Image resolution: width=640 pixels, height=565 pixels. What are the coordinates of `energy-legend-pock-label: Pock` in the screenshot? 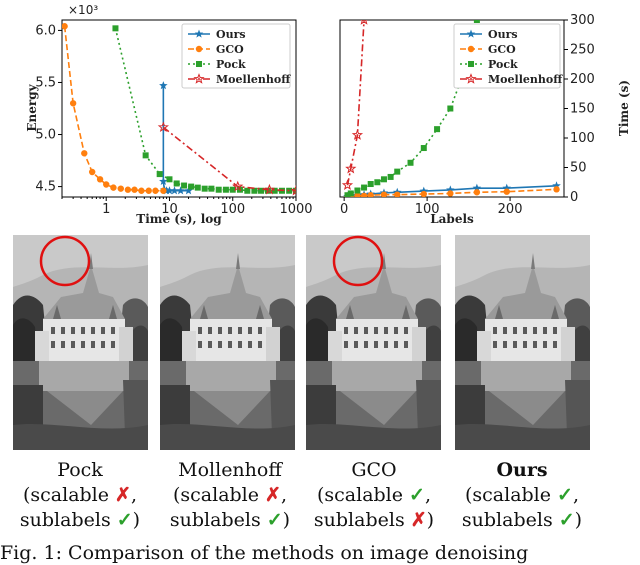 It's located at (231, 64).